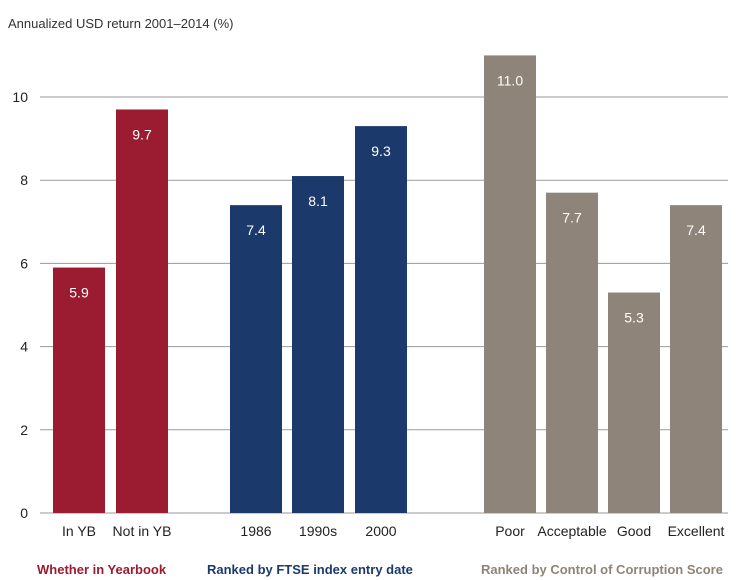  Describe the element at coordinates (255, 531) in the screenshot. I see `category-label: 1986` at that location.